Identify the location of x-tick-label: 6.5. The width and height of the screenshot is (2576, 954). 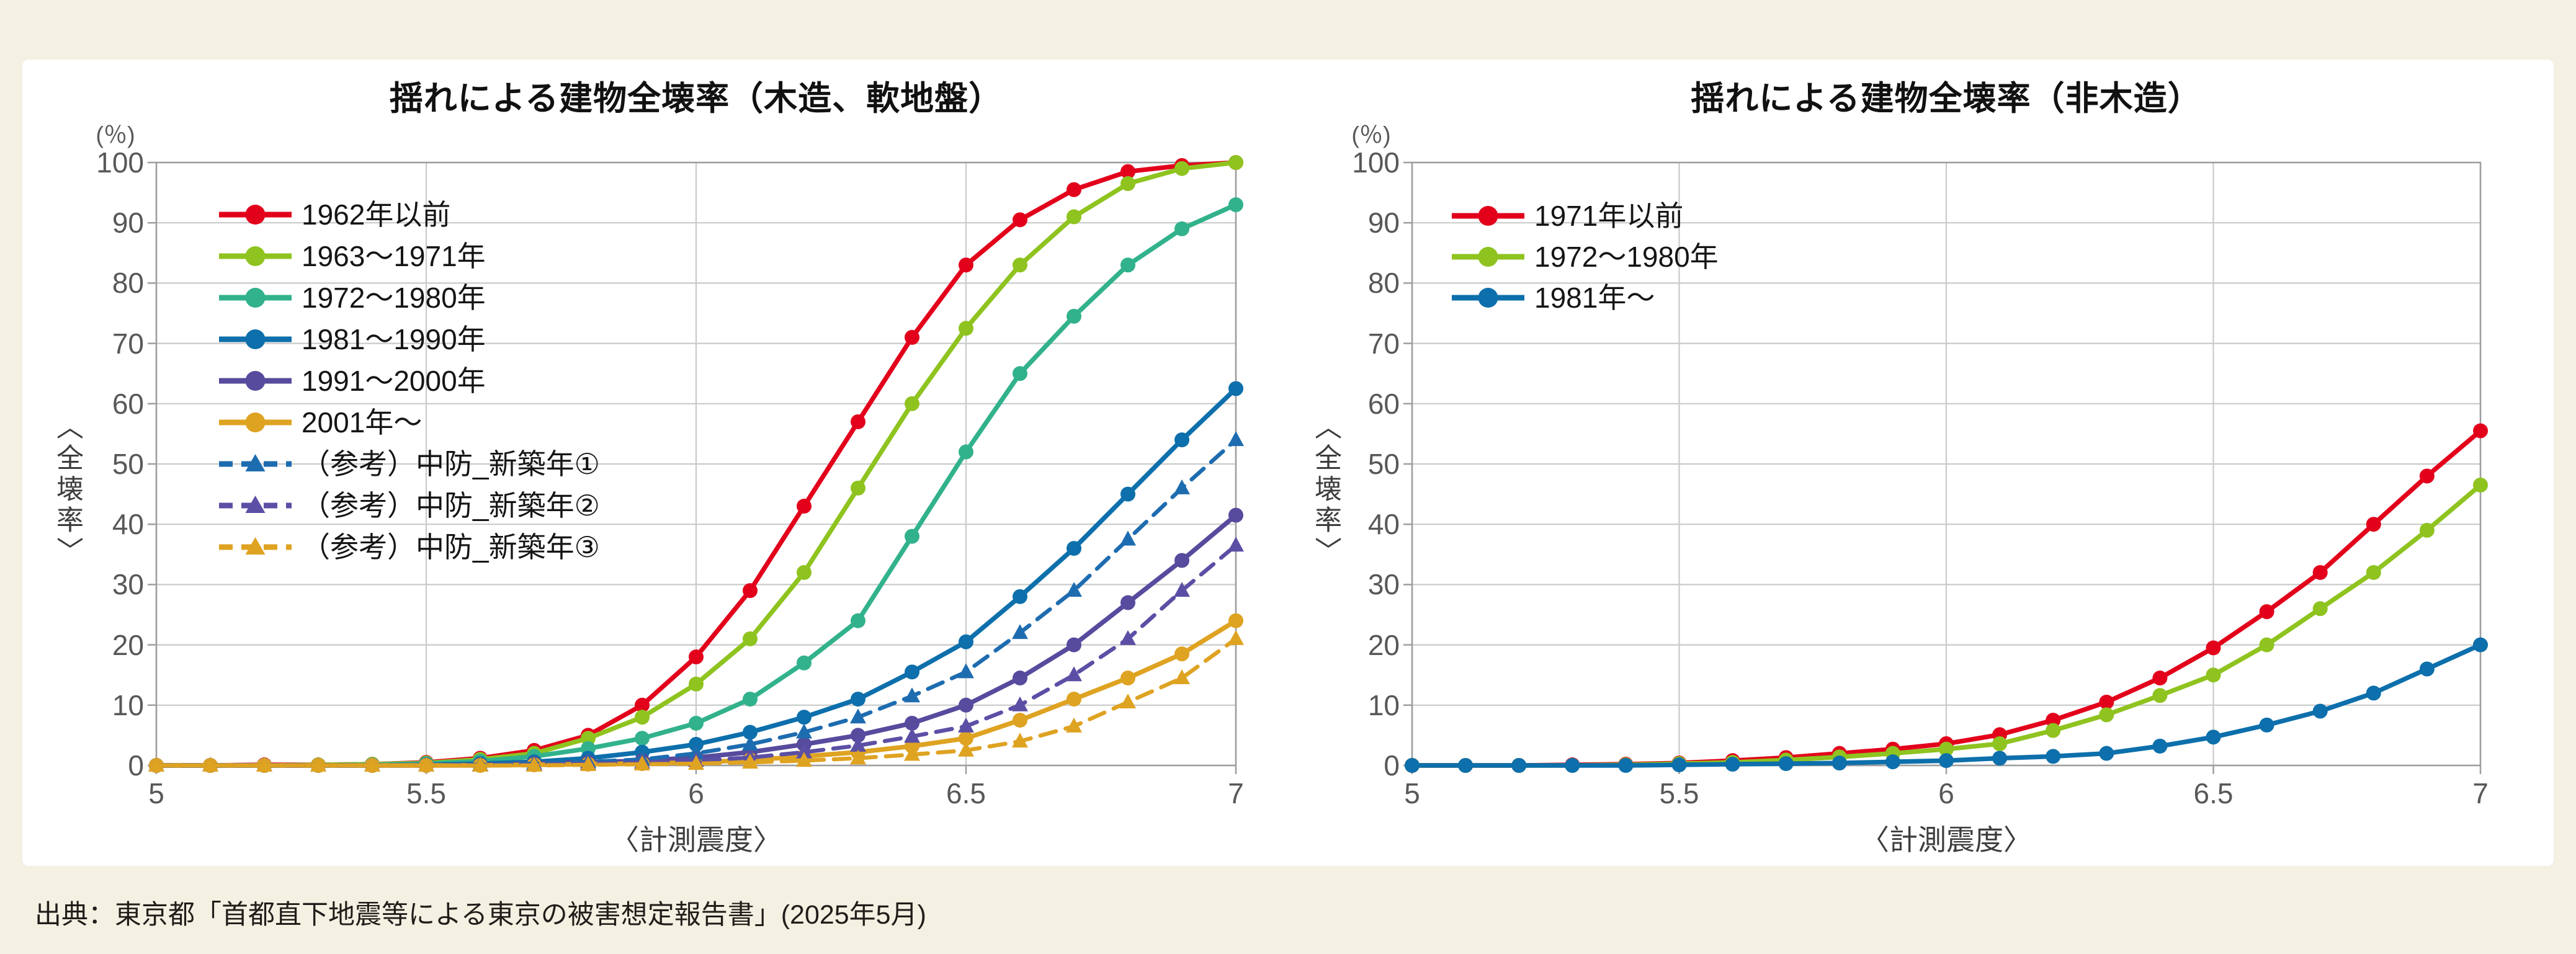
(966, 793).